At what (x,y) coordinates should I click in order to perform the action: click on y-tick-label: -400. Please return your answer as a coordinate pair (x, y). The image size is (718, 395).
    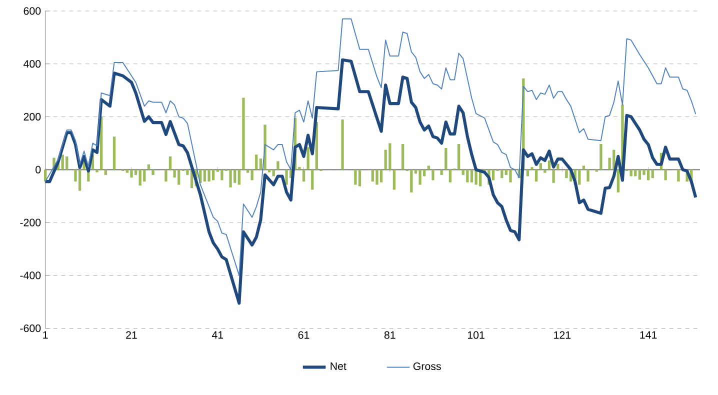
    Looking at the image, I should click on (30, 276).